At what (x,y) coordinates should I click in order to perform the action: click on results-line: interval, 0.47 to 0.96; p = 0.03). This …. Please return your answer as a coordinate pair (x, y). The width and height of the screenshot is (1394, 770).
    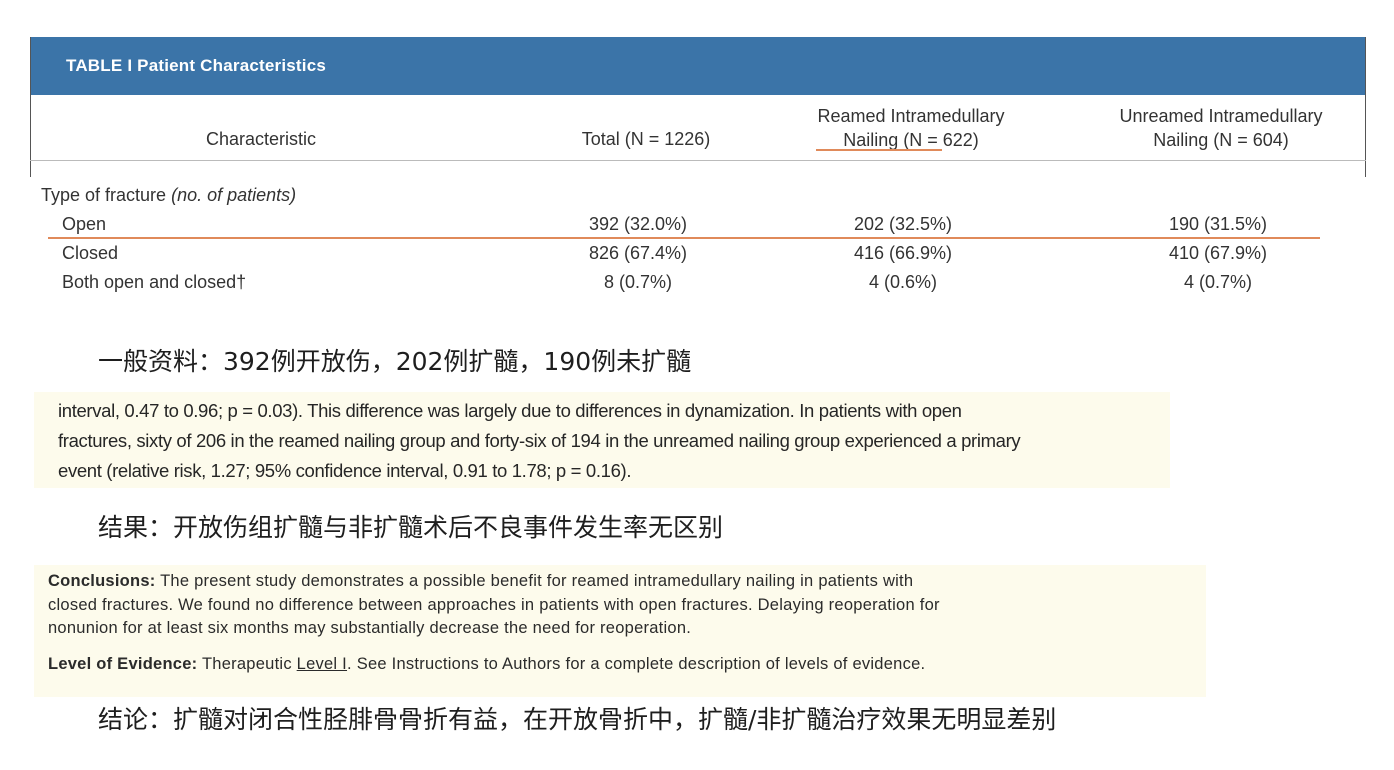
    Looking at the image, I should click on (510, 410).